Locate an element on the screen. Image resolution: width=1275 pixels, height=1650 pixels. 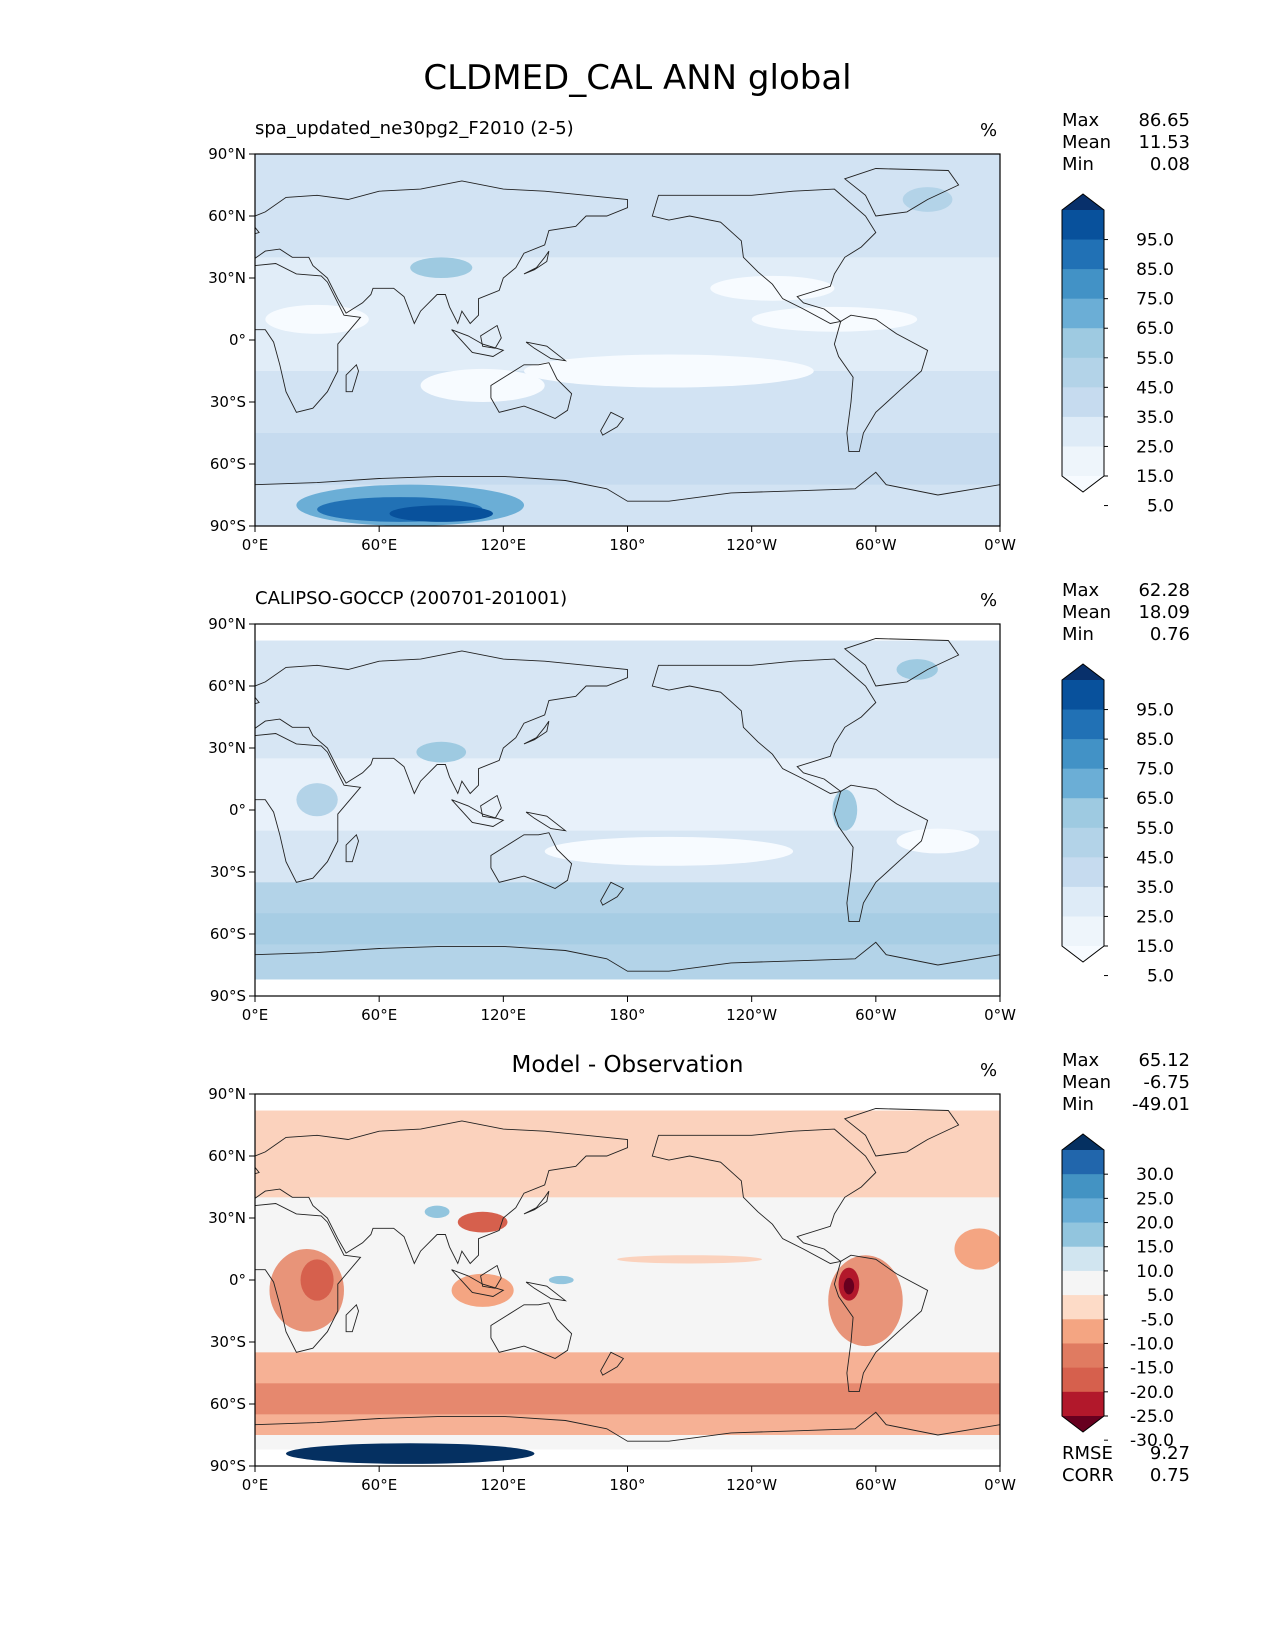
coastline-indonesia is located at coordinates (478, 1283).